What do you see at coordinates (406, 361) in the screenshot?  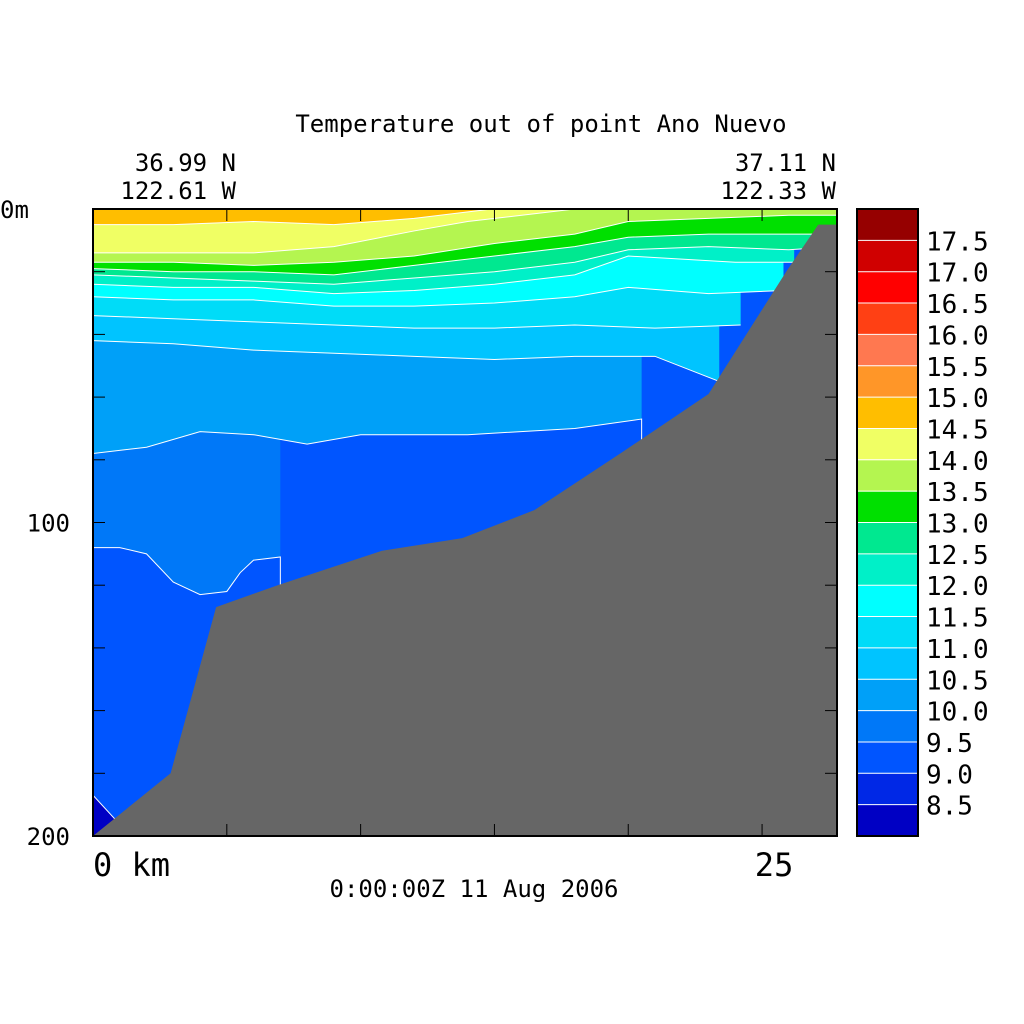 I see `contour-10.5` at bounding box center [406, 361].